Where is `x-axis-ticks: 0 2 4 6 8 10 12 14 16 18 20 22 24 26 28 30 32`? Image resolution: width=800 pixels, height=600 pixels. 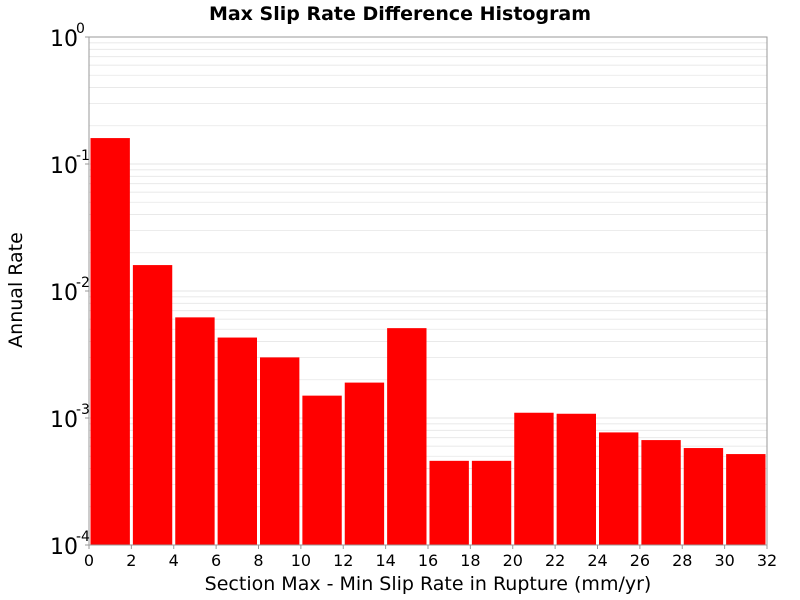 x-axis-ticks: 0 2 4 6 8 10 12 14 16 18 20 22 24 26 28 30 32 is located at coordinates (430, 557).